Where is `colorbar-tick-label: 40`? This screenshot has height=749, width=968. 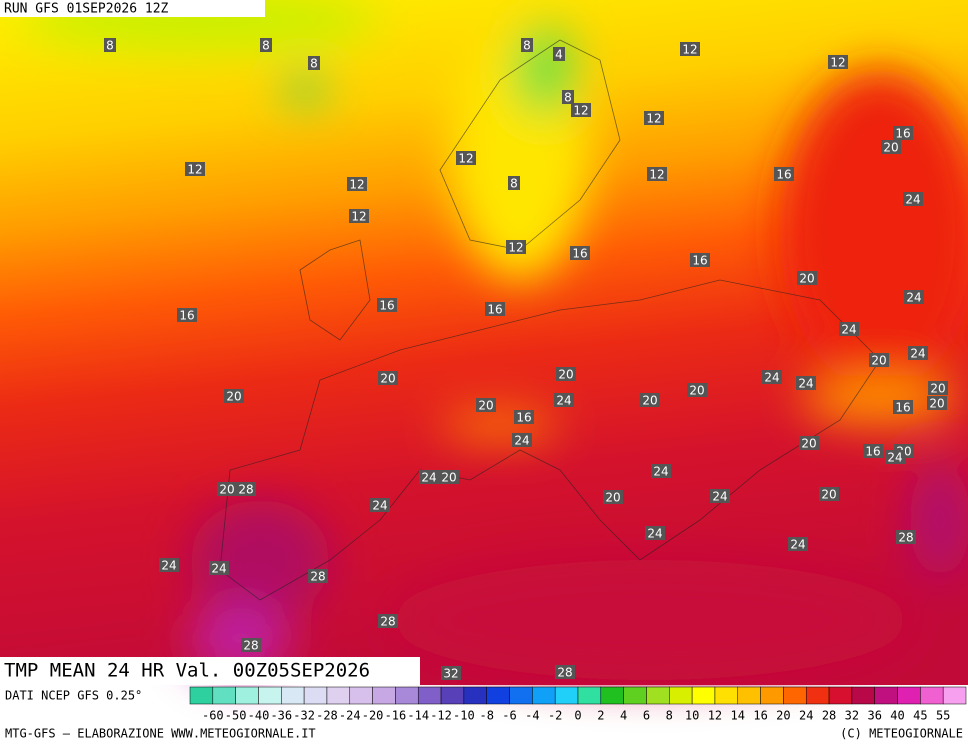
colorbar-tick-label: 40 is located at coordinates (897, 716).